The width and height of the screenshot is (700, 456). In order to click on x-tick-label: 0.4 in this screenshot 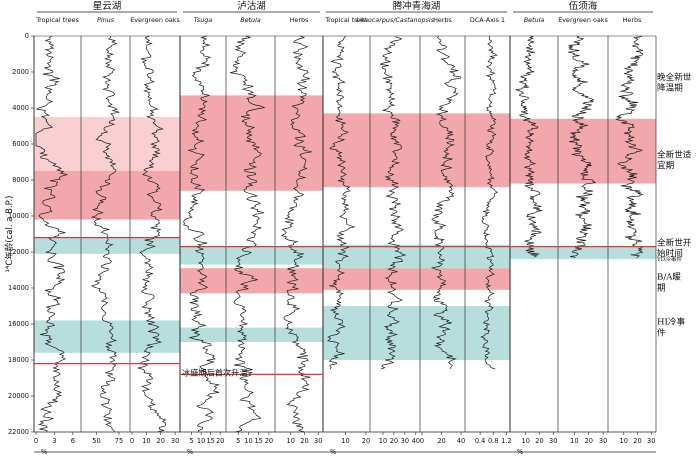, I will do `click(480, 441)`.